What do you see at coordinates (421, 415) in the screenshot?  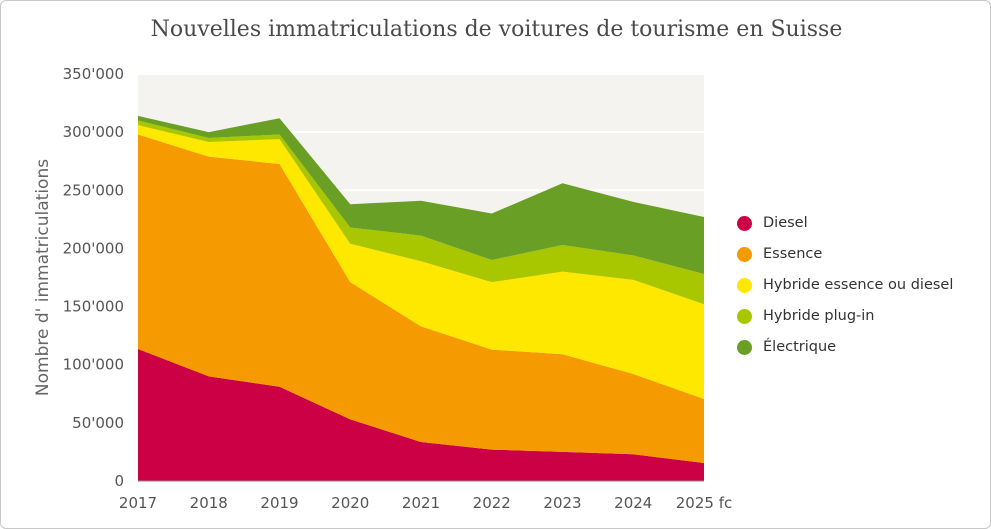 I see `area-diesel` at bounding box center [421, 415].